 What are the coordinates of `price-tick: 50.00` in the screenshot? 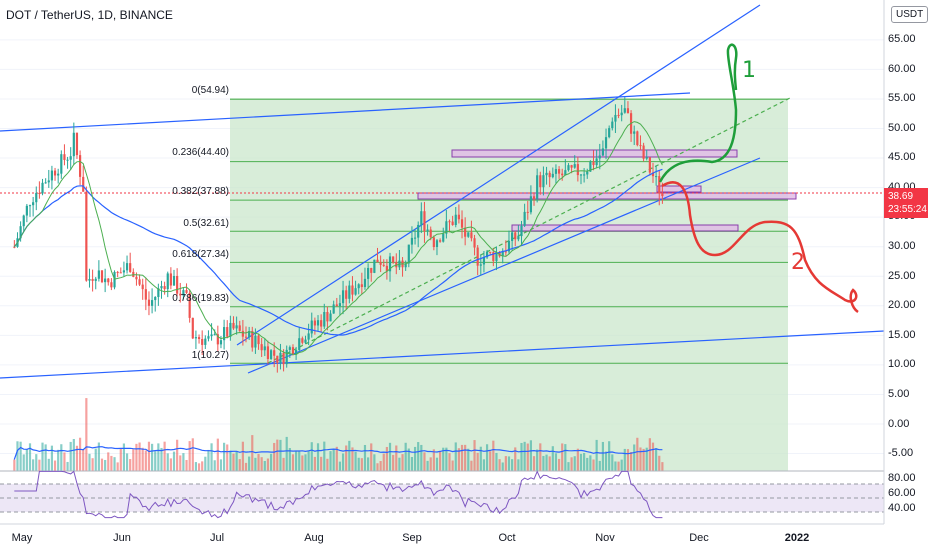 It's located at (902, 128).